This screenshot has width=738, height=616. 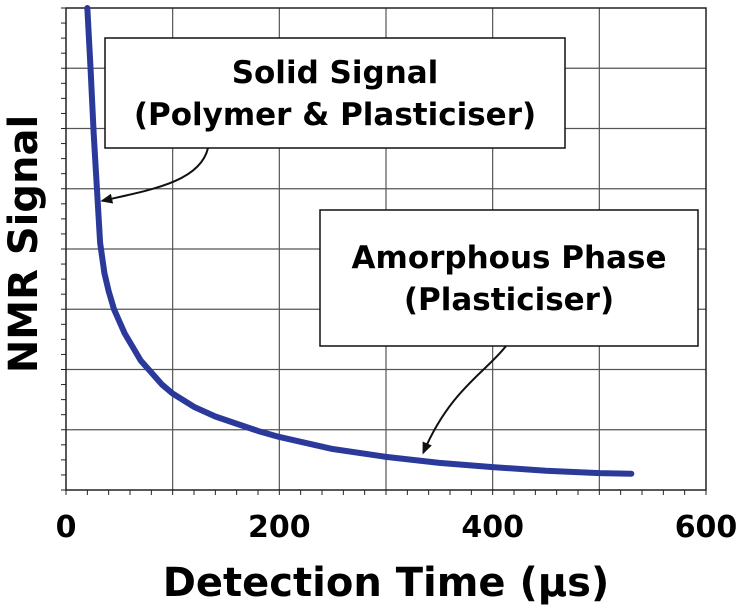 I want to click on annotation-text: Solid Signal, so click(x=335, y=73).